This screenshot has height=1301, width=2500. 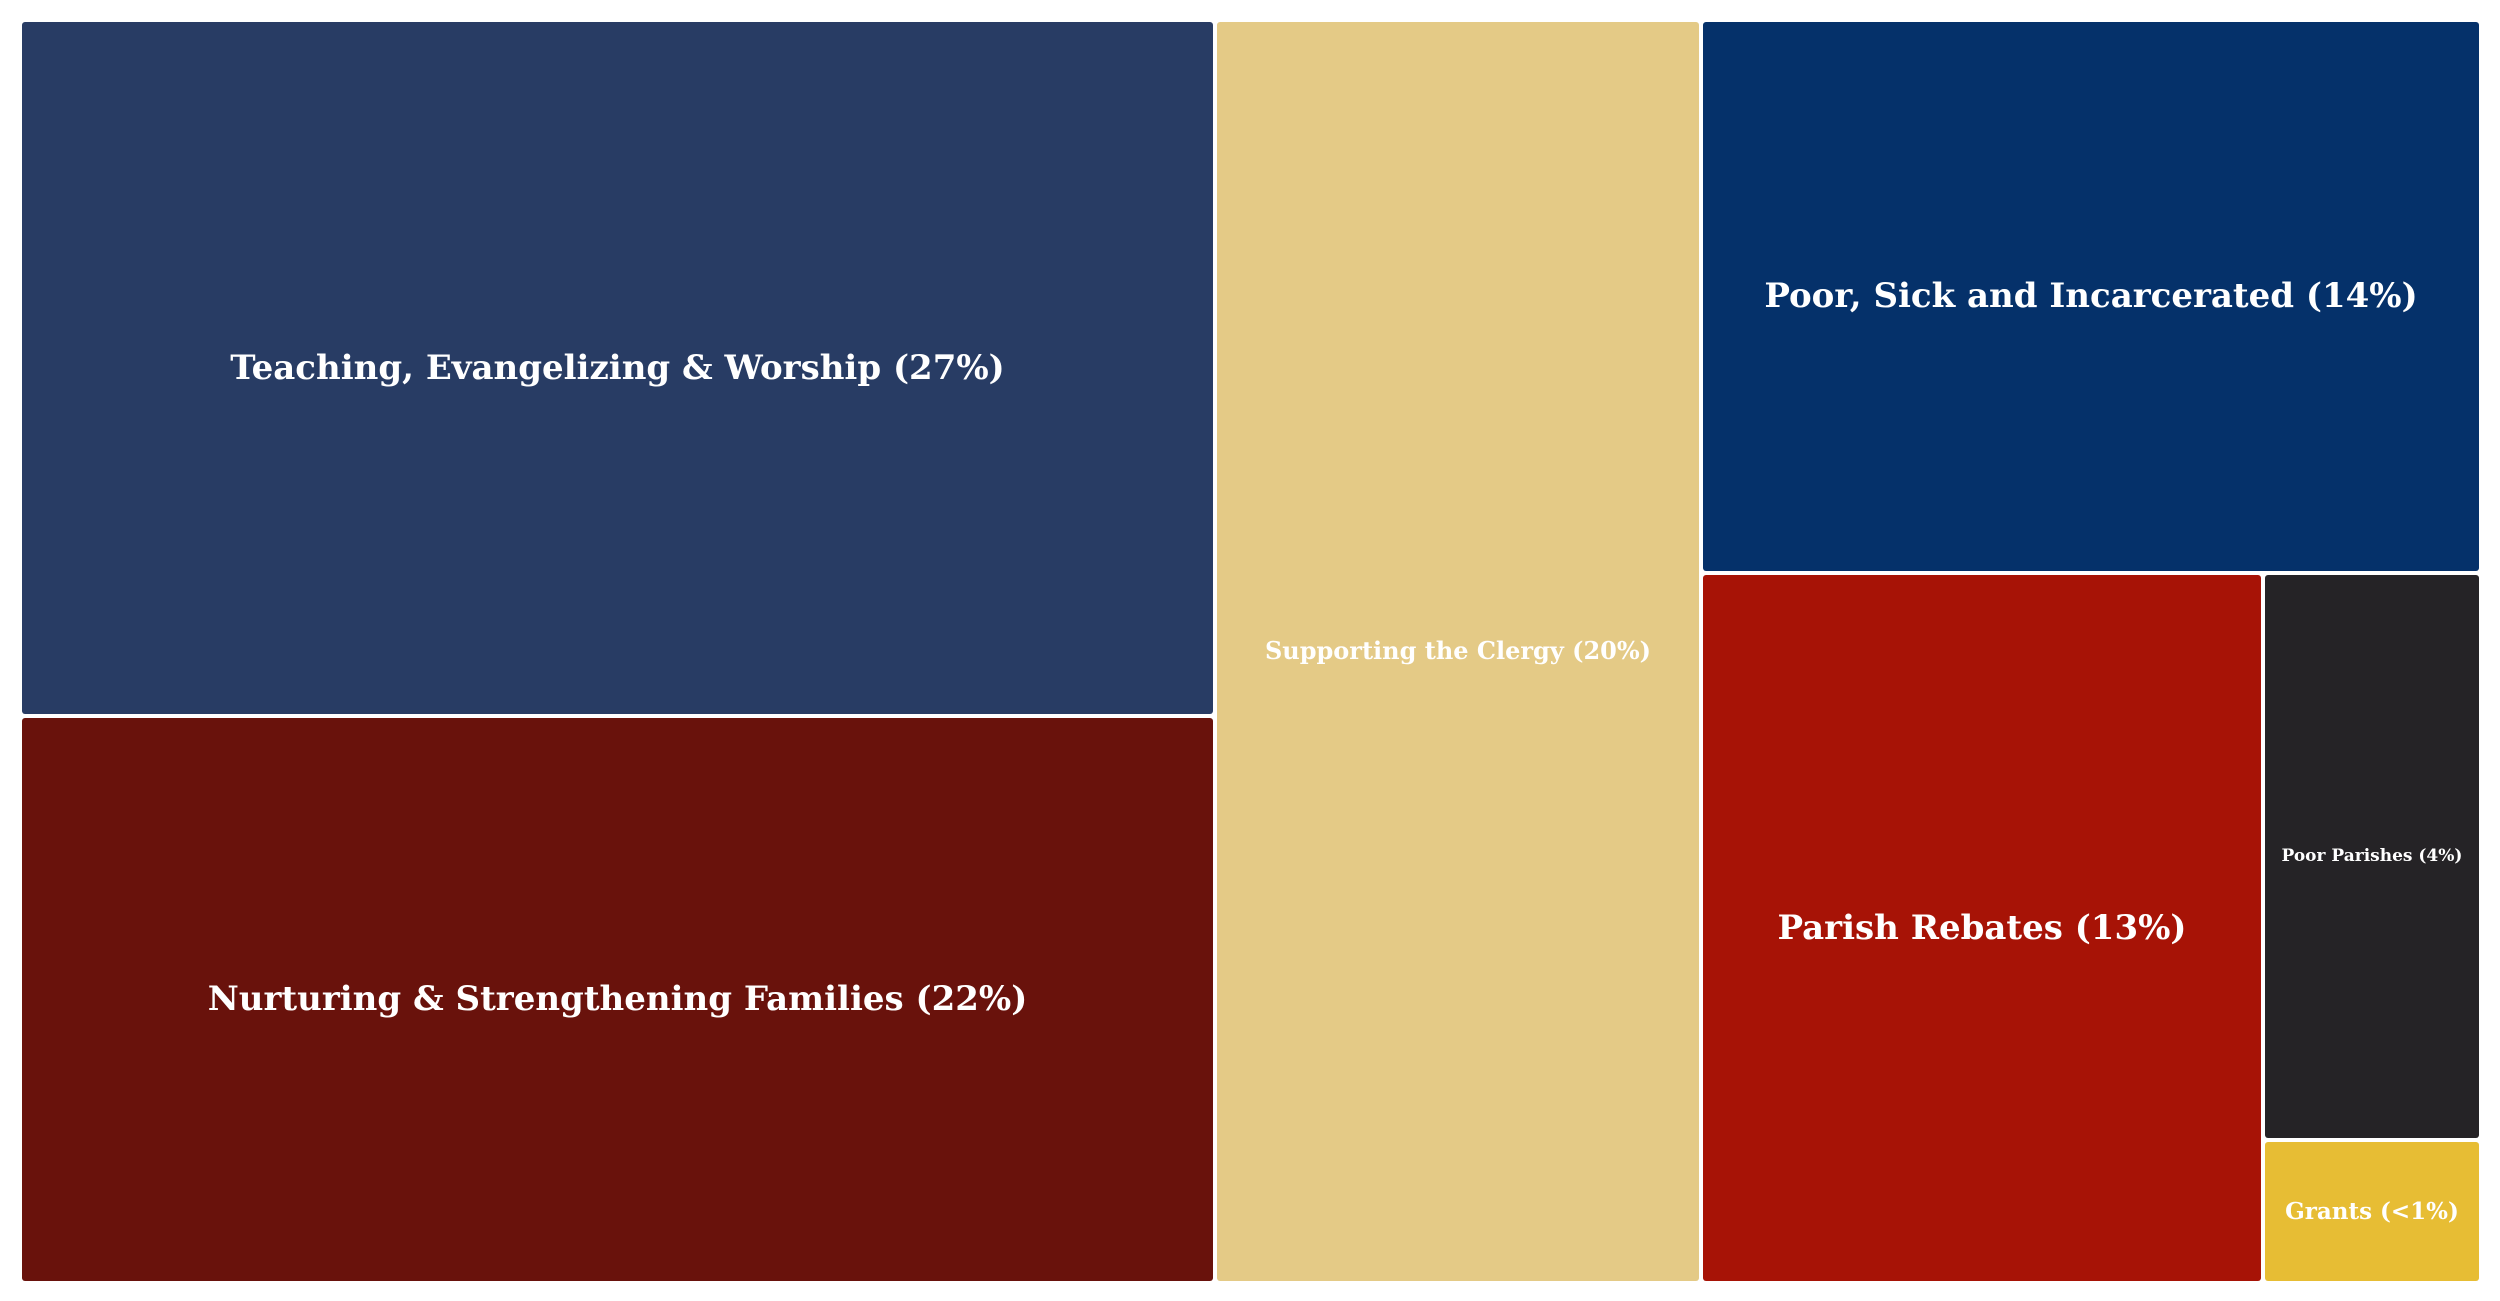 I want to click on tile-label: Parish Rebates (13%), so click(x=1982, y=927).